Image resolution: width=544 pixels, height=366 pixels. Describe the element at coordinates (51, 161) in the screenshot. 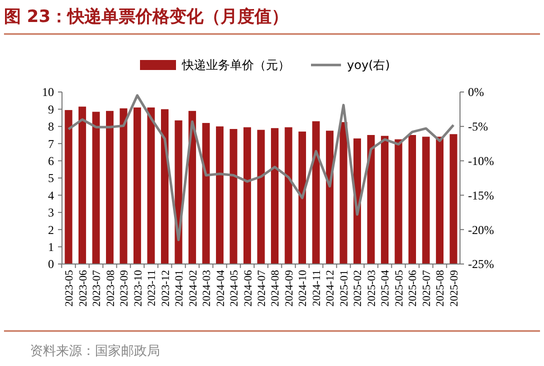

I see `y-tick-label: 6` at that location.